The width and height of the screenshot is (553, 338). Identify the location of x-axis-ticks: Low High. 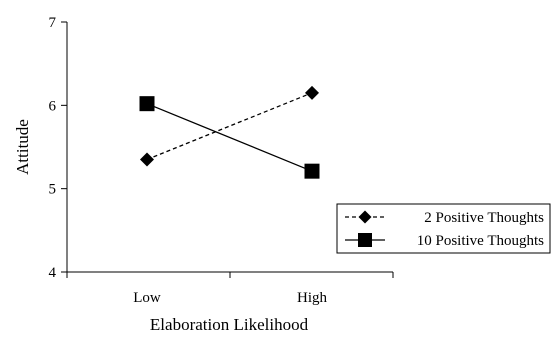
(230, 289).